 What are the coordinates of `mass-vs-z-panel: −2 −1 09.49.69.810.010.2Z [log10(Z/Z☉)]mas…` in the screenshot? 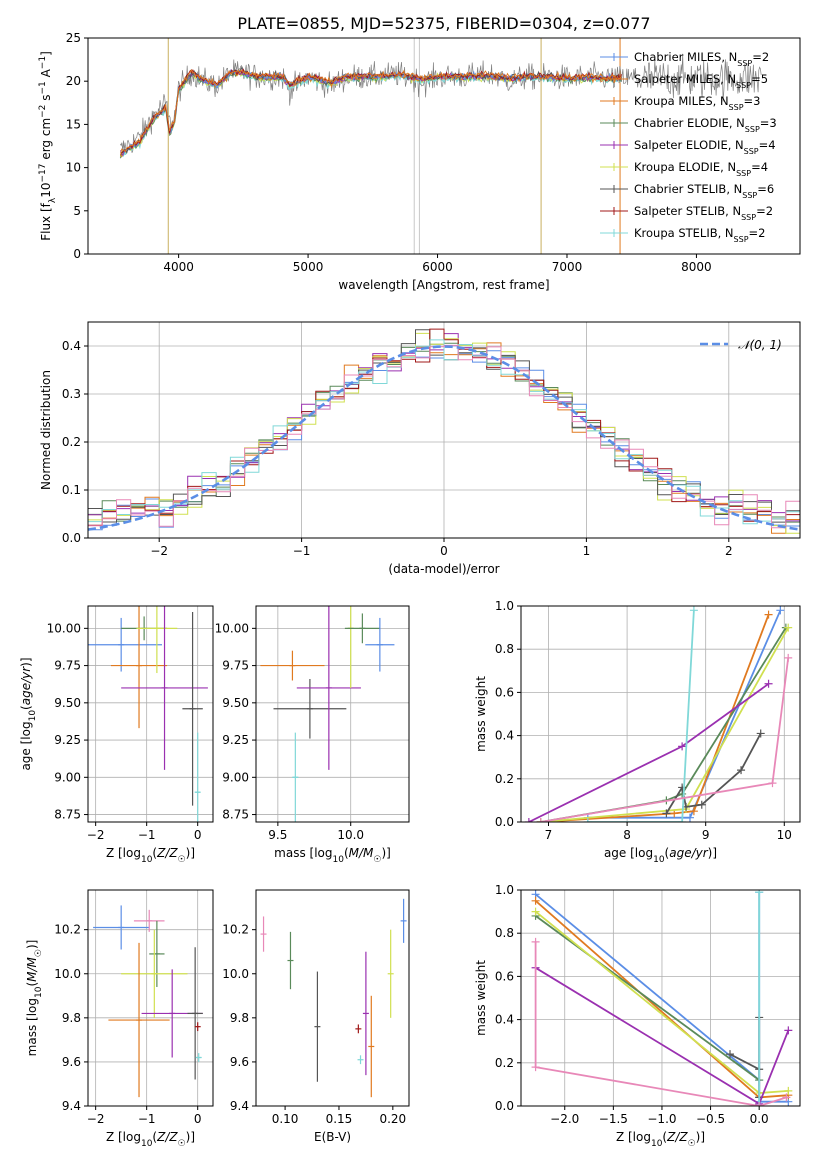 It's located at (119, 1019).